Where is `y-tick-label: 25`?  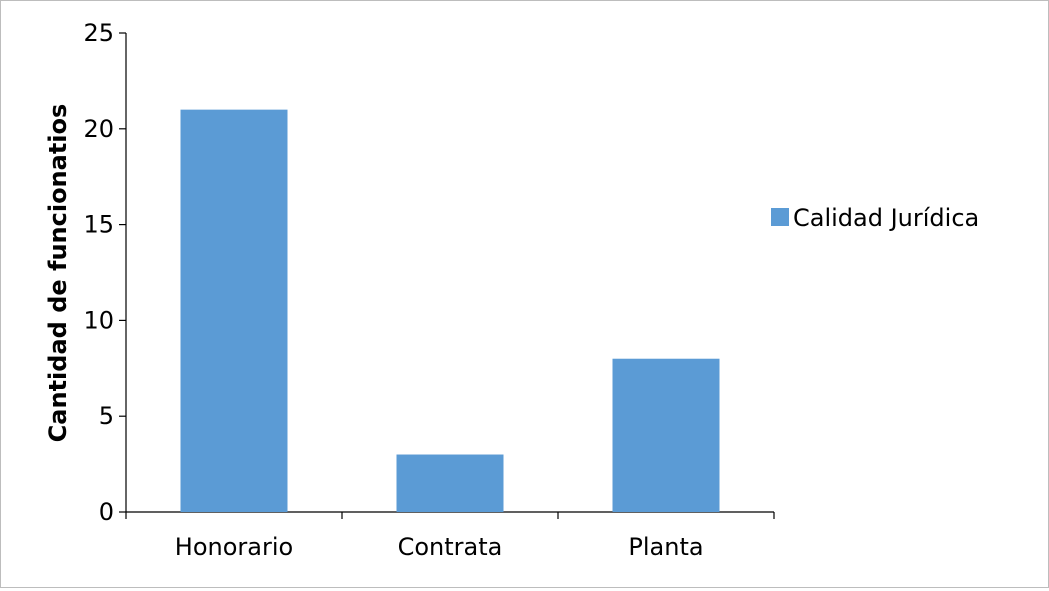
y-tick-label: 25 is located at coordinates (98, 33).